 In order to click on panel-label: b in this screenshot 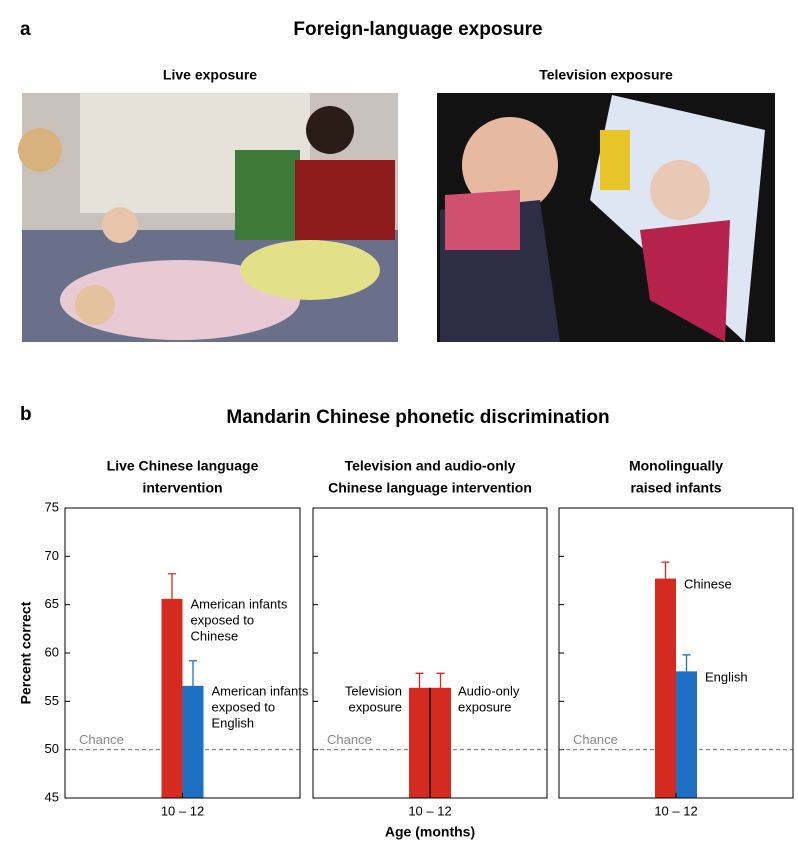, I will do `click(26, 414)`.